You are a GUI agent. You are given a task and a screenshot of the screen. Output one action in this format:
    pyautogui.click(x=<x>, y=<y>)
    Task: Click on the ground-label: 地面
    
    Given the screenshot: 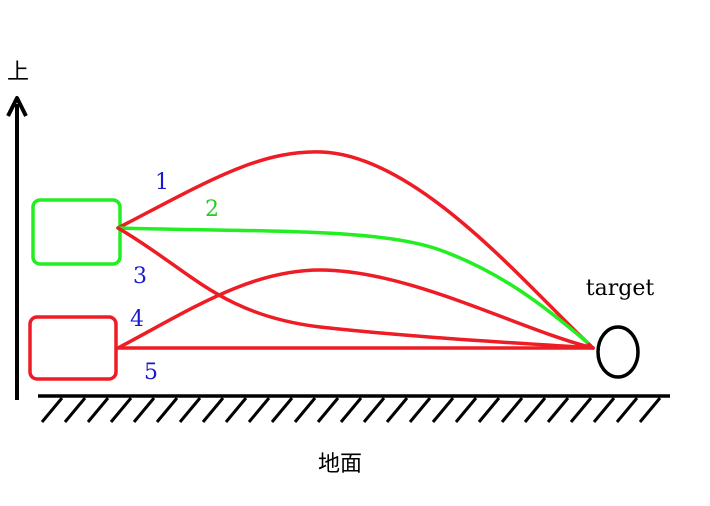 What is the action you would take?
    pyautogui.click(x=340, y=464)
    